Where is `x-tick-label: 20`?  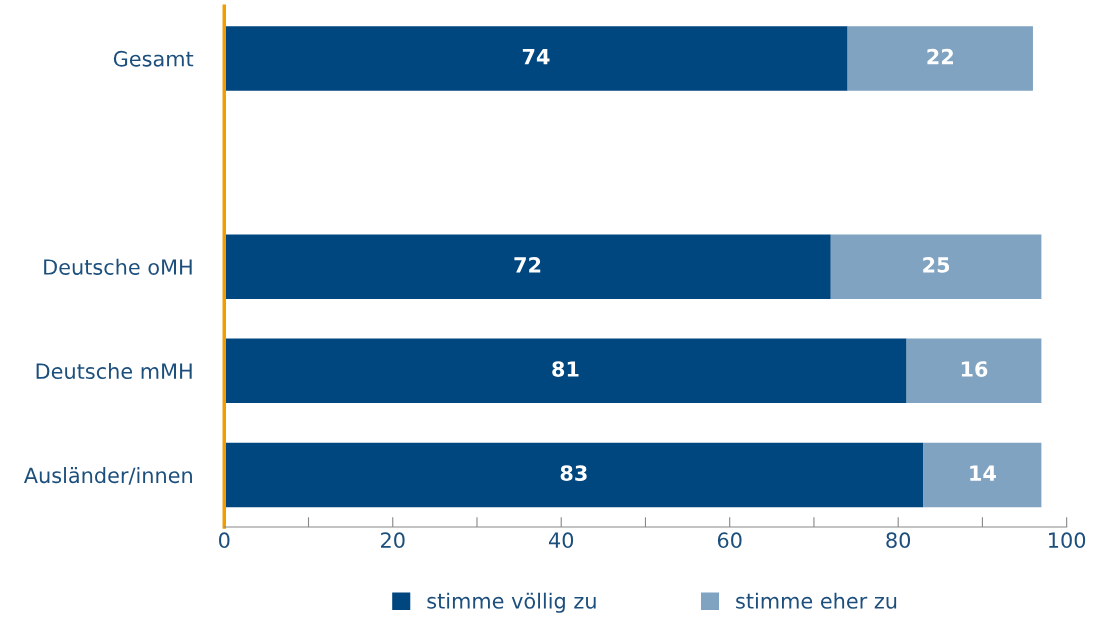 x-tick-label: 20 is located at coordinates (393, 540).